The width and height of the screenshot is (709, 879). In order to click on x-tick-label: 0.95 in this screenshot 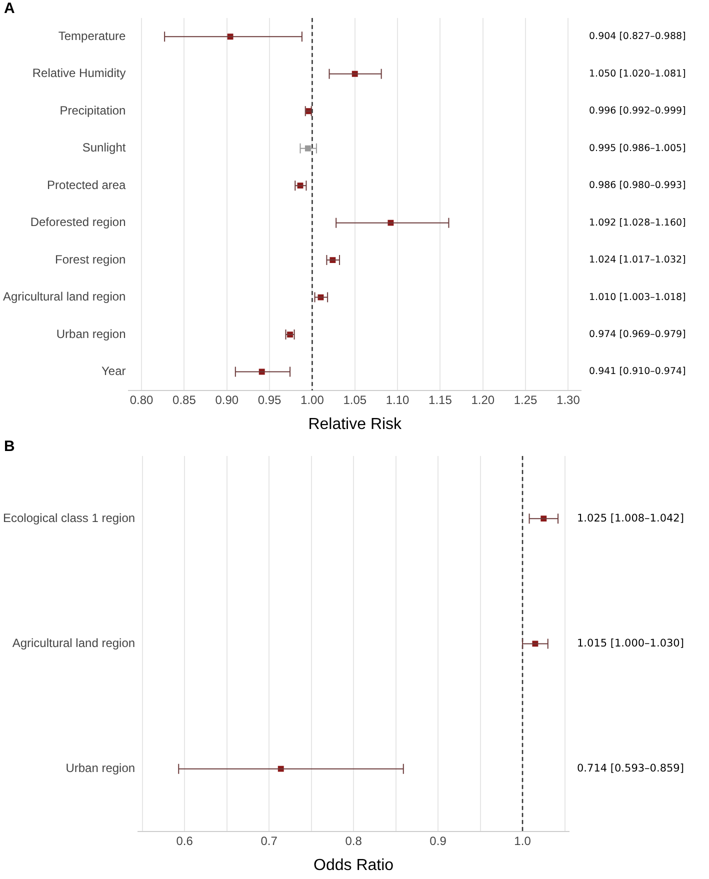, I will do `click(270, 399)`.